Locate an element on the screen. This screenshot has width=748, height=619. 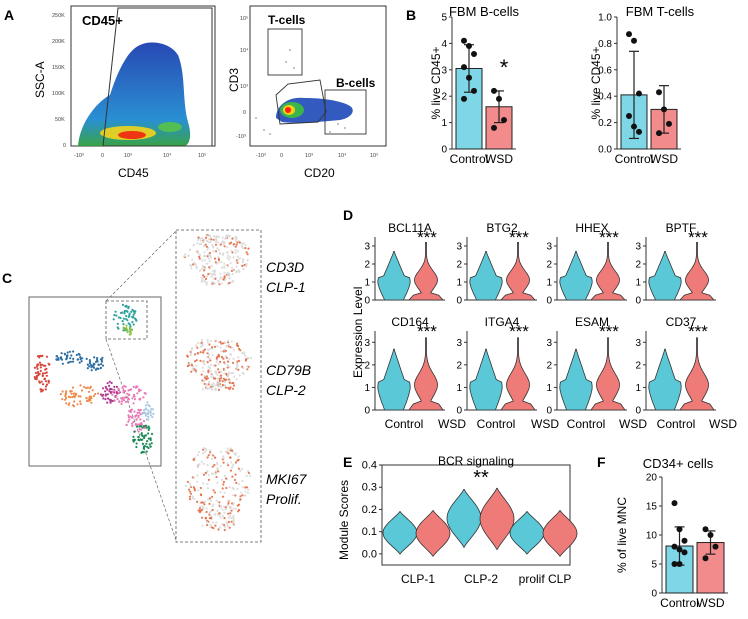
category-label: CLP-1 is located at coordinates (418, 579).